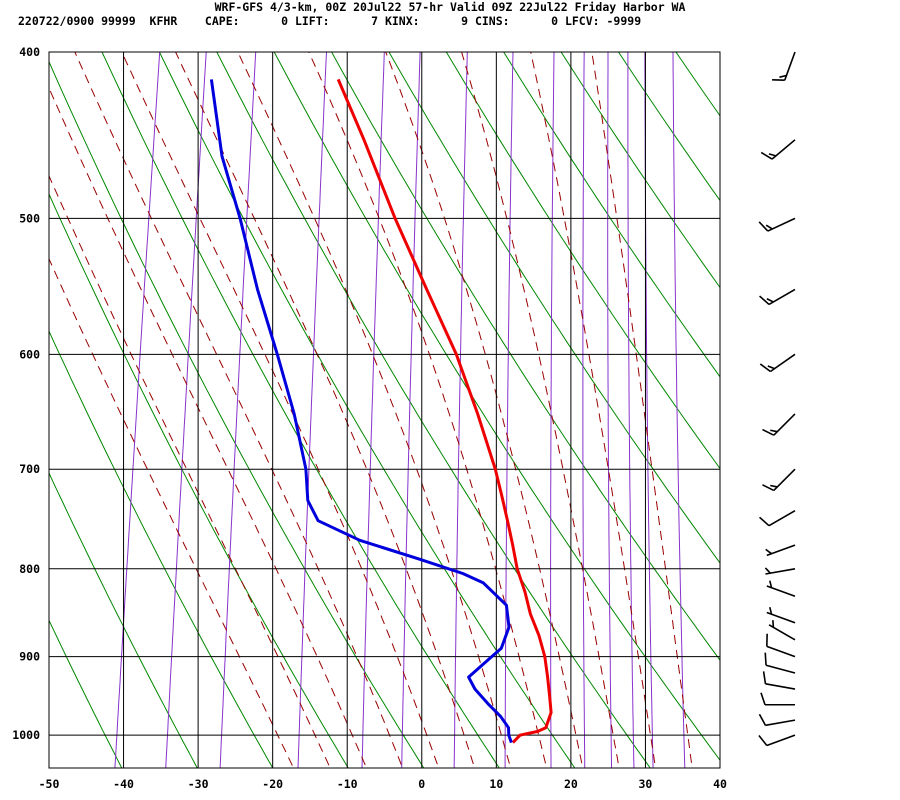  What do you see at coordinates (496, 784) in the screenshot?
I see `temperature-tick-label: 10` at bounding box center [496, 784].